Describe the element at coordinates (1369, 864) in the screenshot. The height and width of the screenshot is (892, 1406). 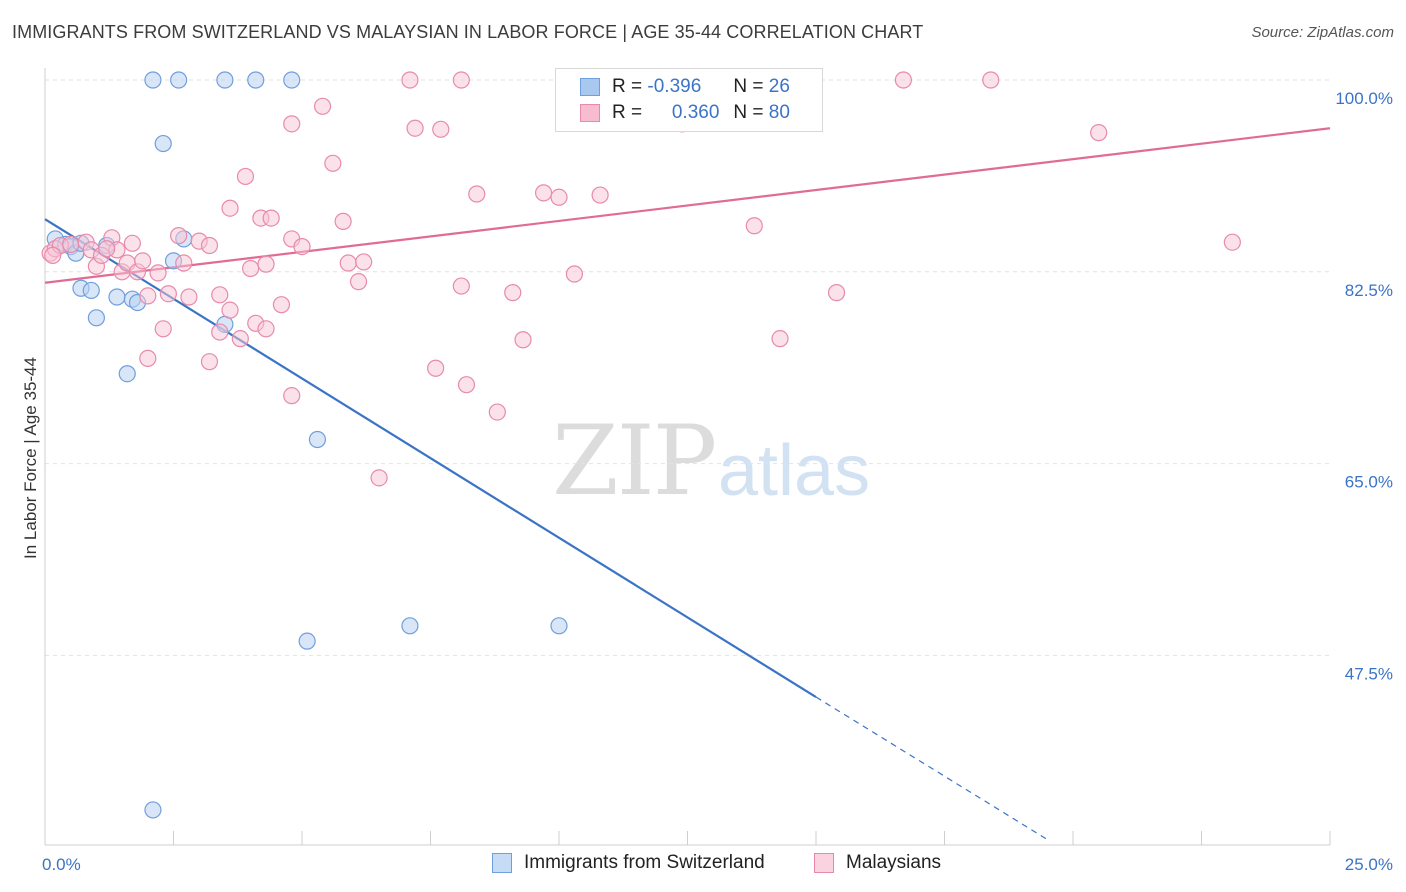
I see `x-tick-label: 25.0%` at that location.